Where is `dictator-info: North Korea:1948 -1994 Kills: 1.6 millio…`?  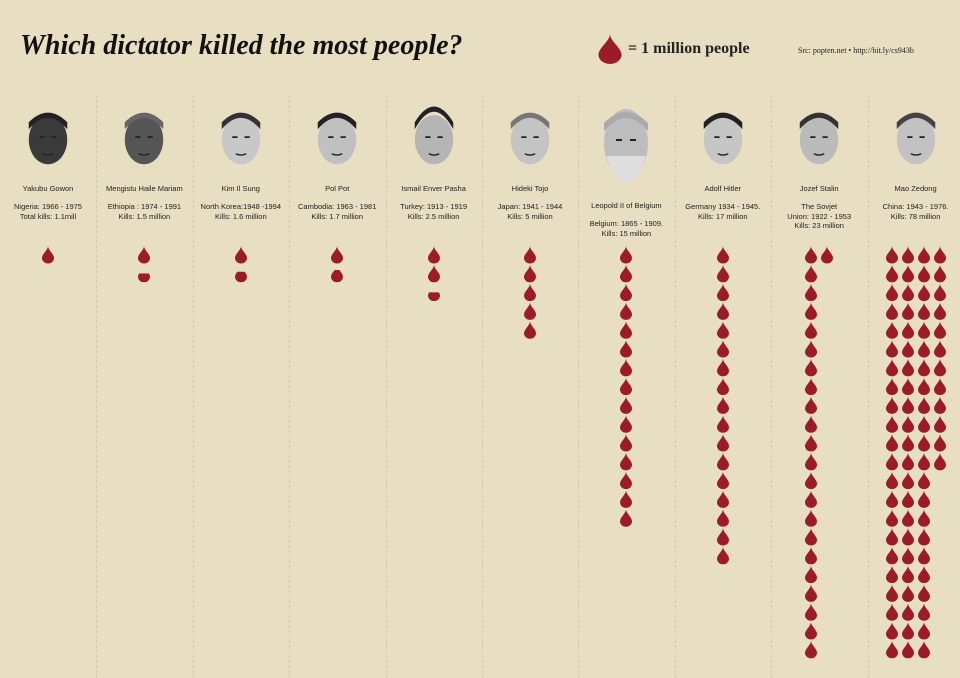 dictator-info: North Korea:1948 -1994 Kills: 1.6 millio… is located at coordinates (241, 211).